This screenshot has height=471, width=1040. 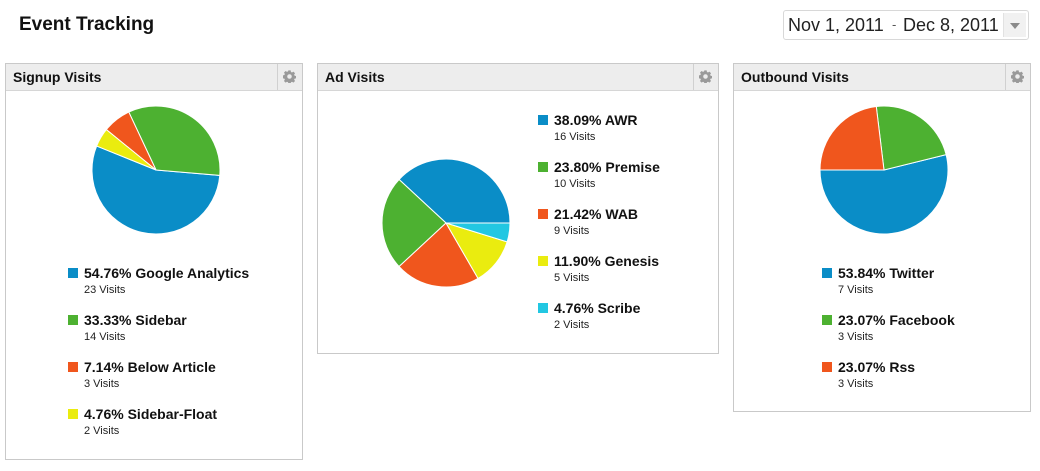 I want to click on pie-slice-twitter, so click(x=884, y=194).